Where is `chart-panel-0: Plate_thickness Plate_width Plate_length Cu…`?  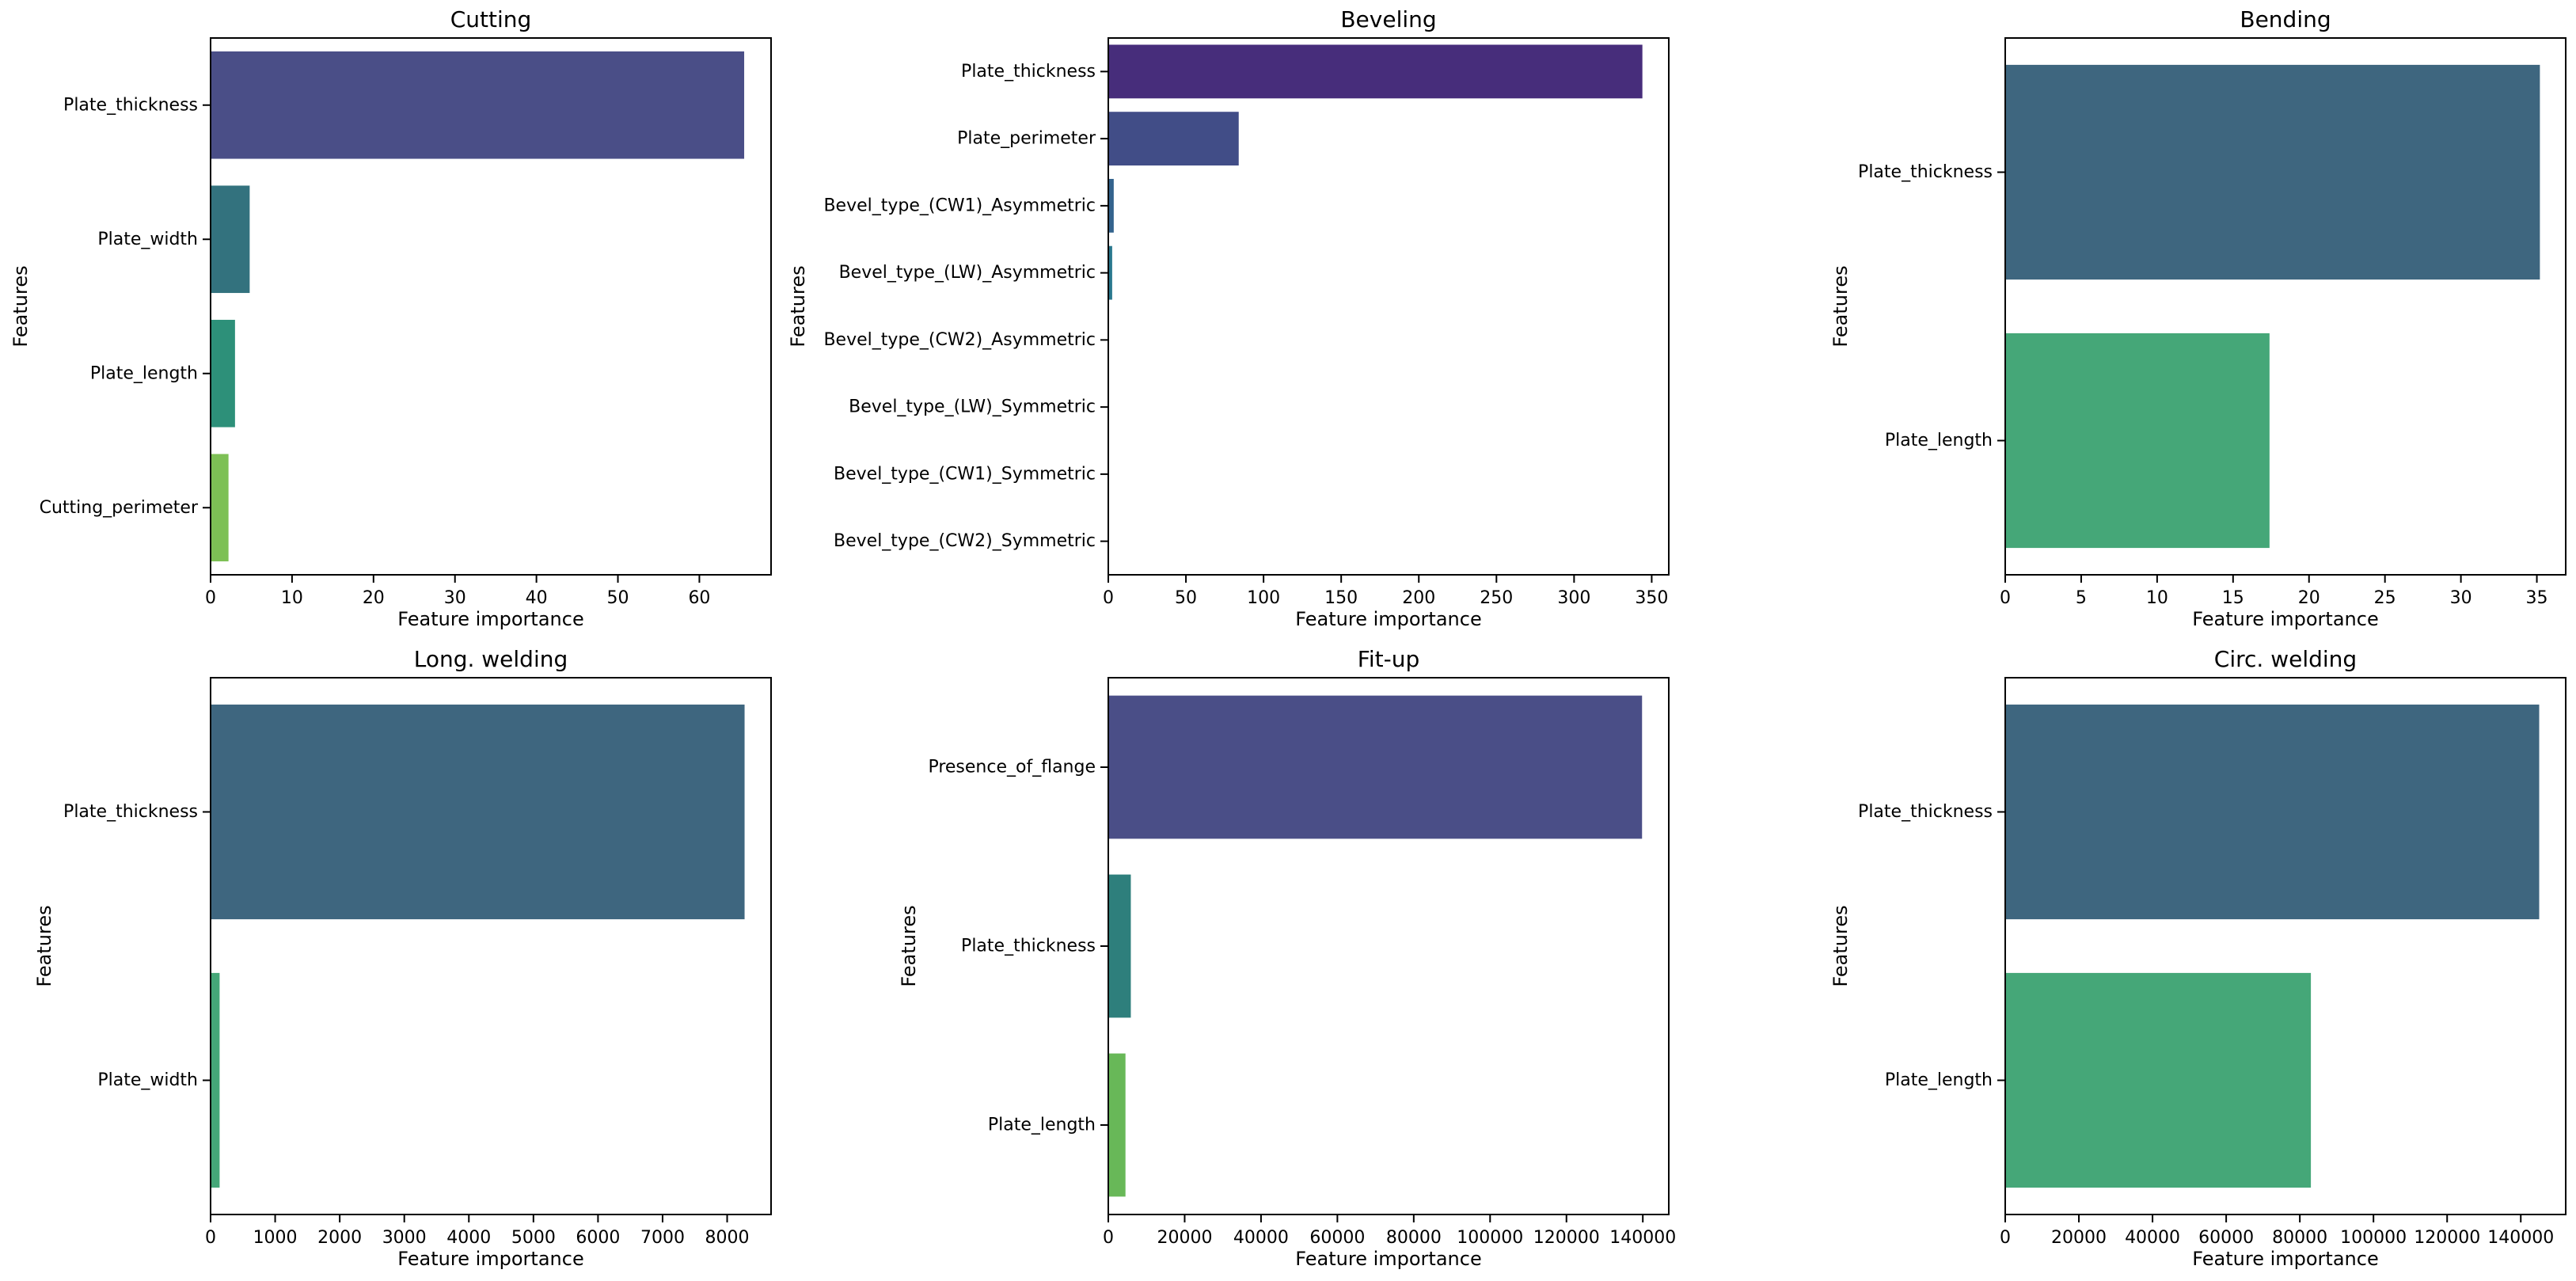
chart-panel-0: Plate_thickness Plate_width Plate_length Cu… is located at coordinates (391, 318).